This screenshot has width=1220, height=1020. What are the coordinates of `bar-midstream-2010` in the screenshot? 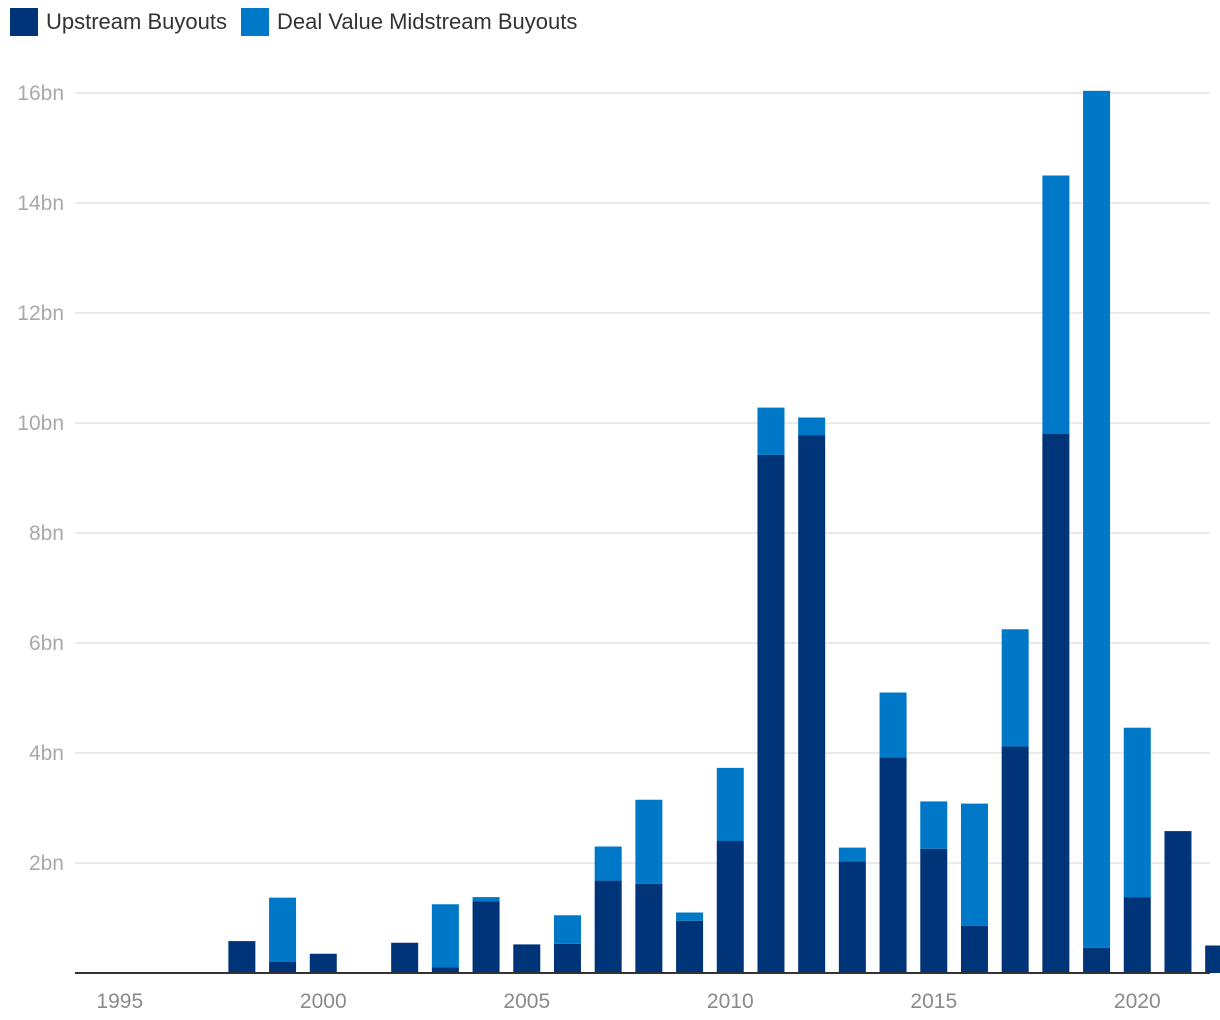 It's located at (730, 804).